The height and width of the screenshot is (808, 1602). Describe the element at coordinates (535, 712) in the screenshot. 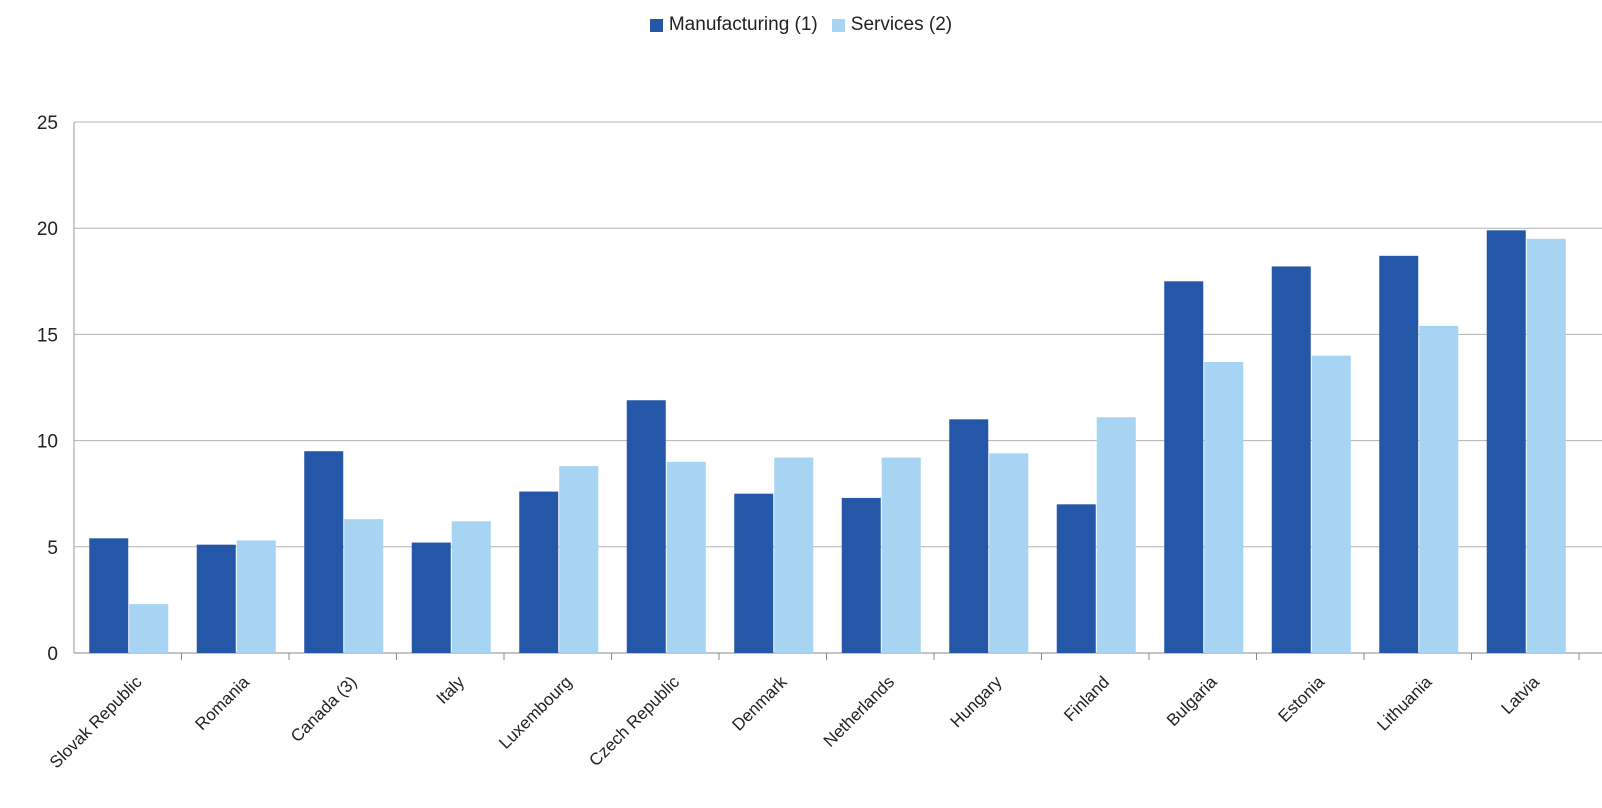

I see `x-tick-label: Luxembourg` at that location.